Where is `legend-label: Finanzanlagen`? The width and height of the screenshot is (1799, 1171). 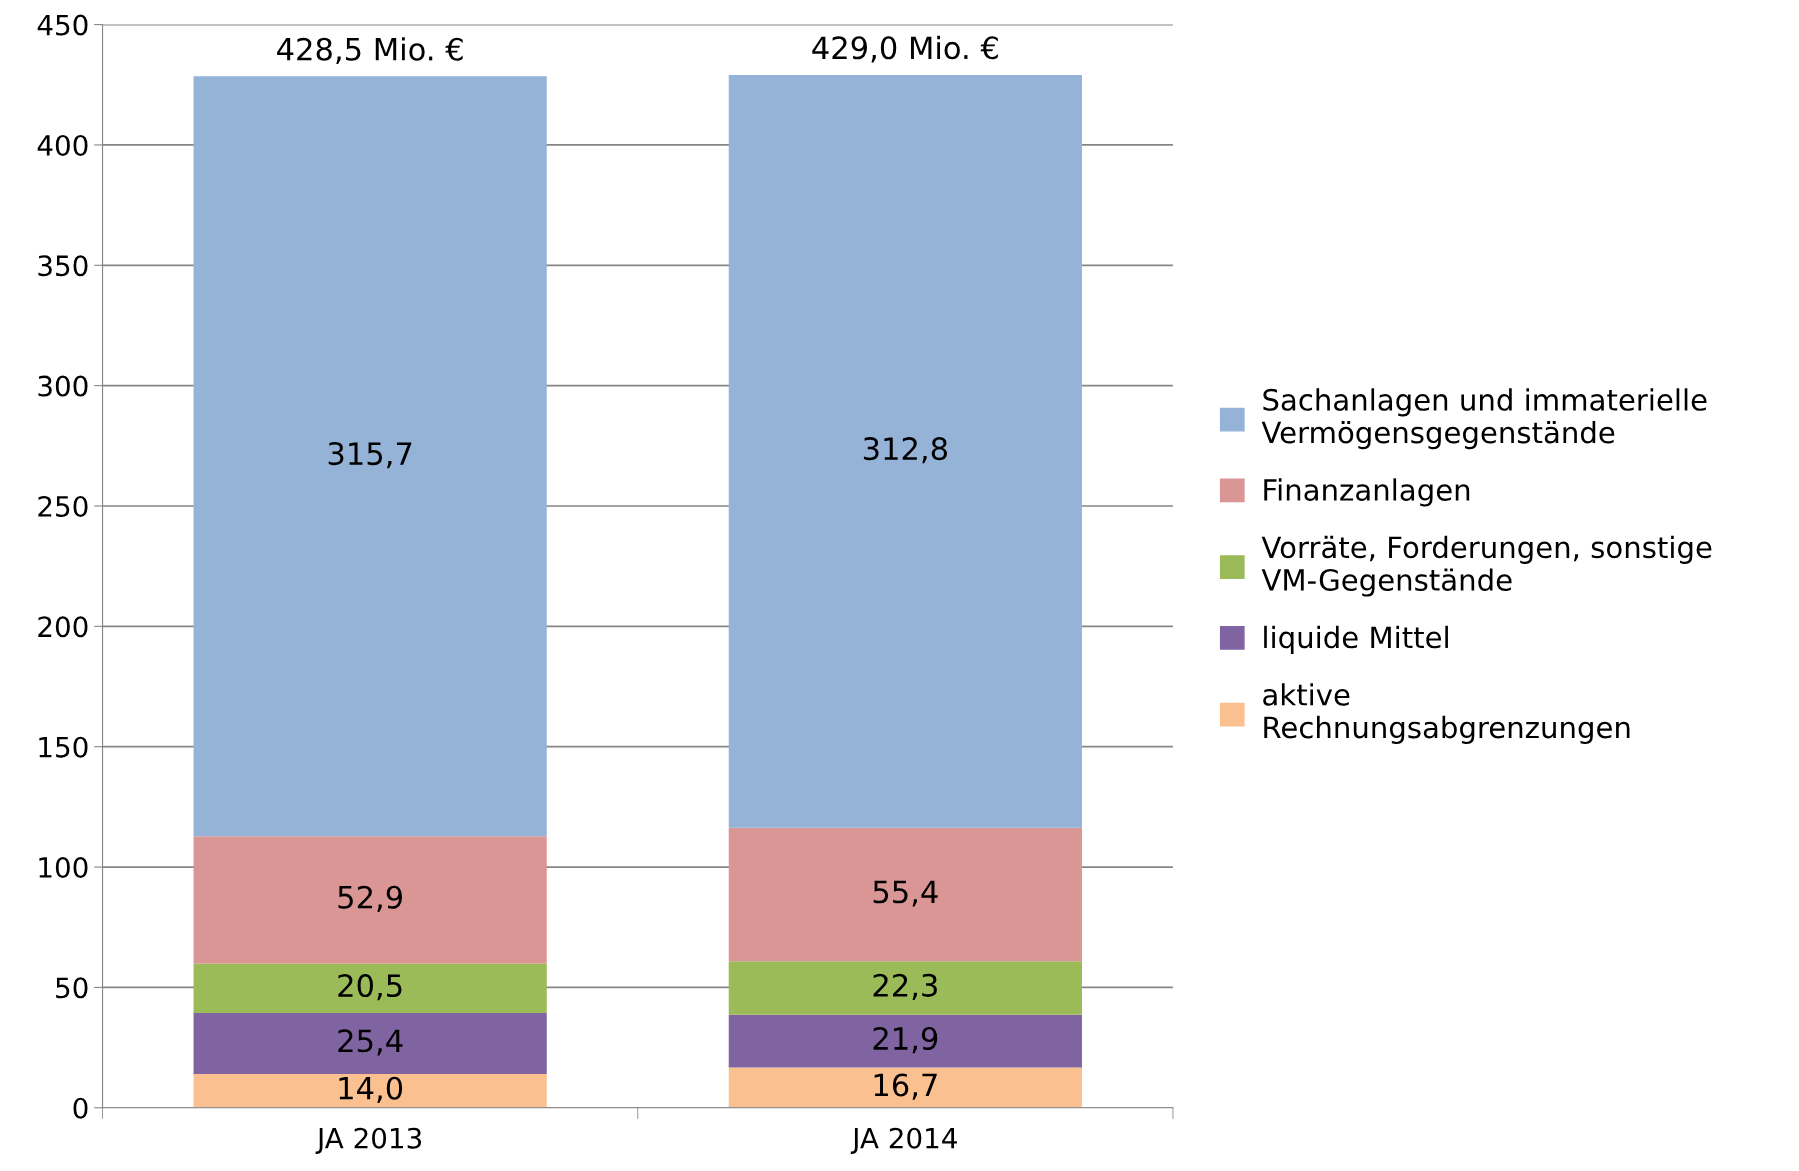
legend-label: Finanzanlagen is located at coordinates (1367, 492).